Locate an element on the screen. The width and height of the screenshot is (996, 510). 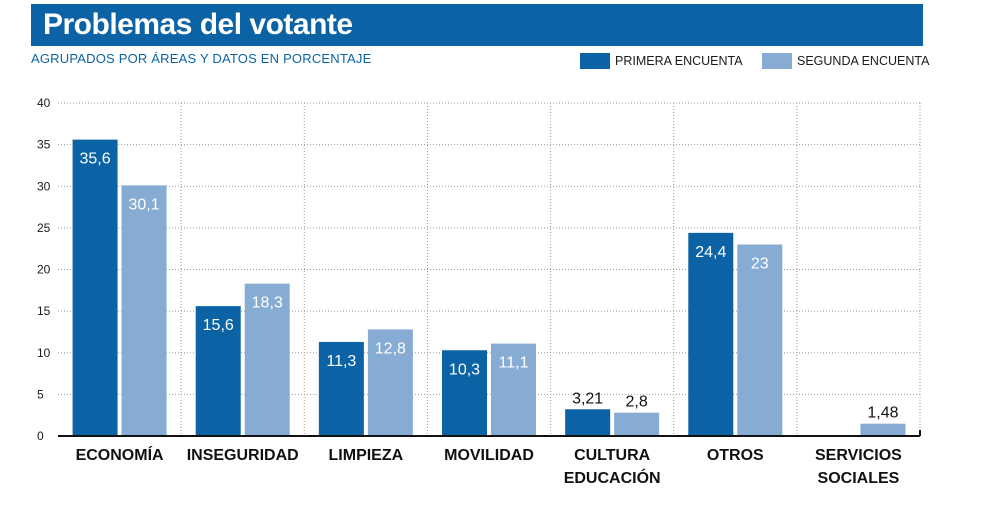
data-label: 30,1 is located at coordinates (144, 204).